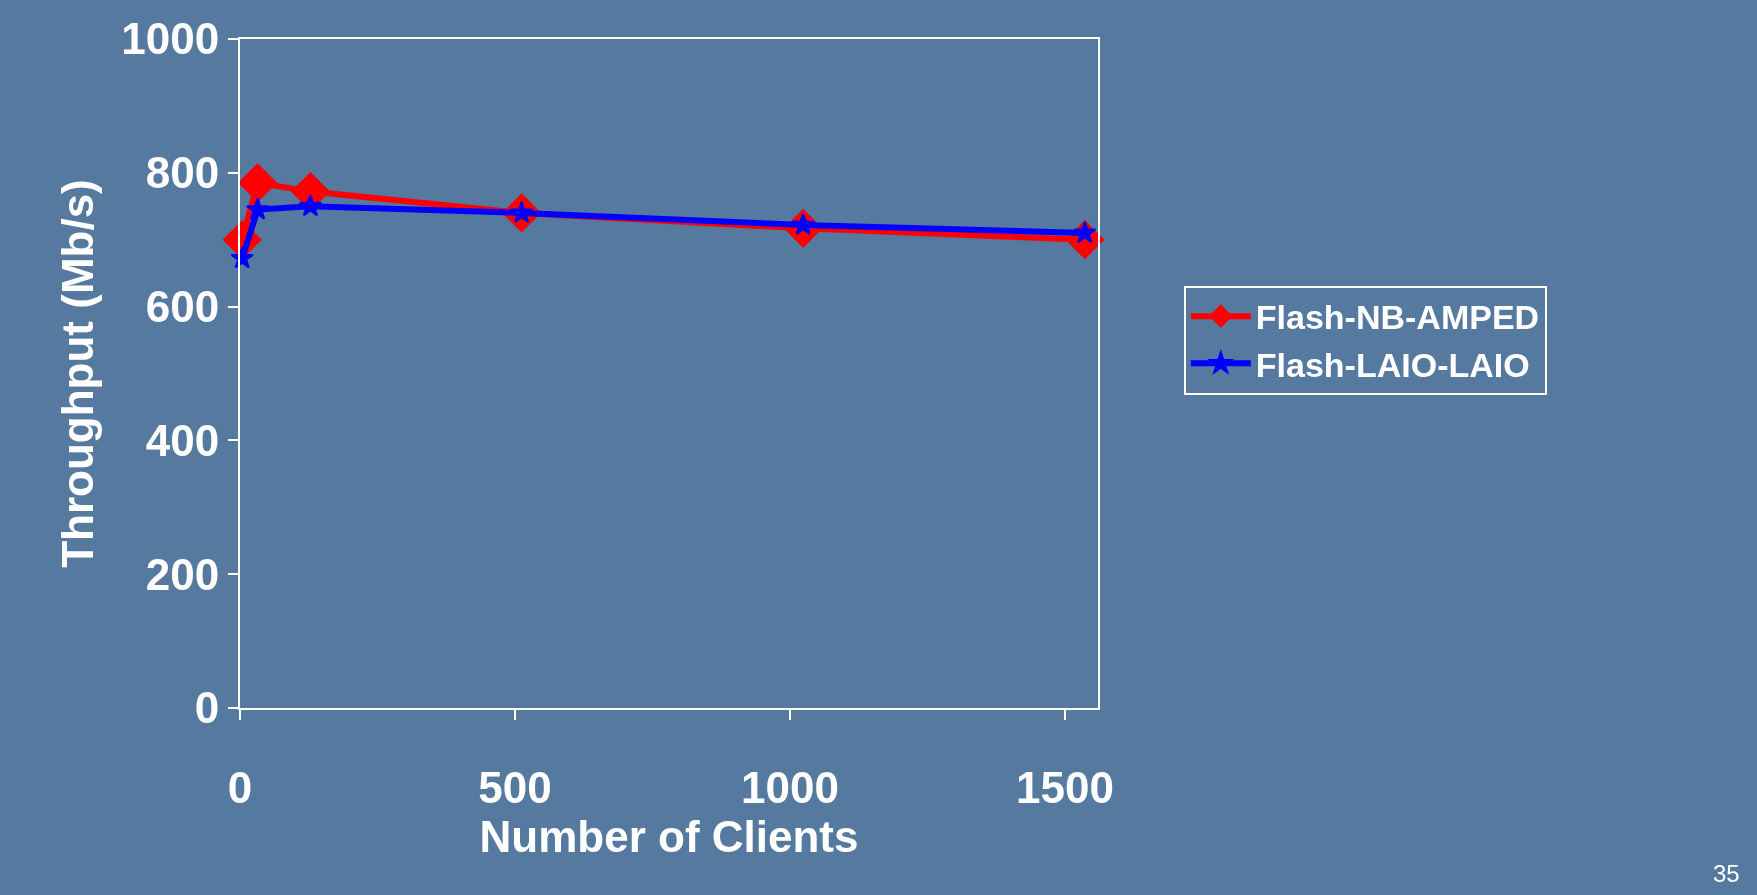 The height and width of the screenshot is (895, 1757). Describe the element at coordinates (1065, 787) in the screenshot. I see `x-tick-label: 1500` at that location.